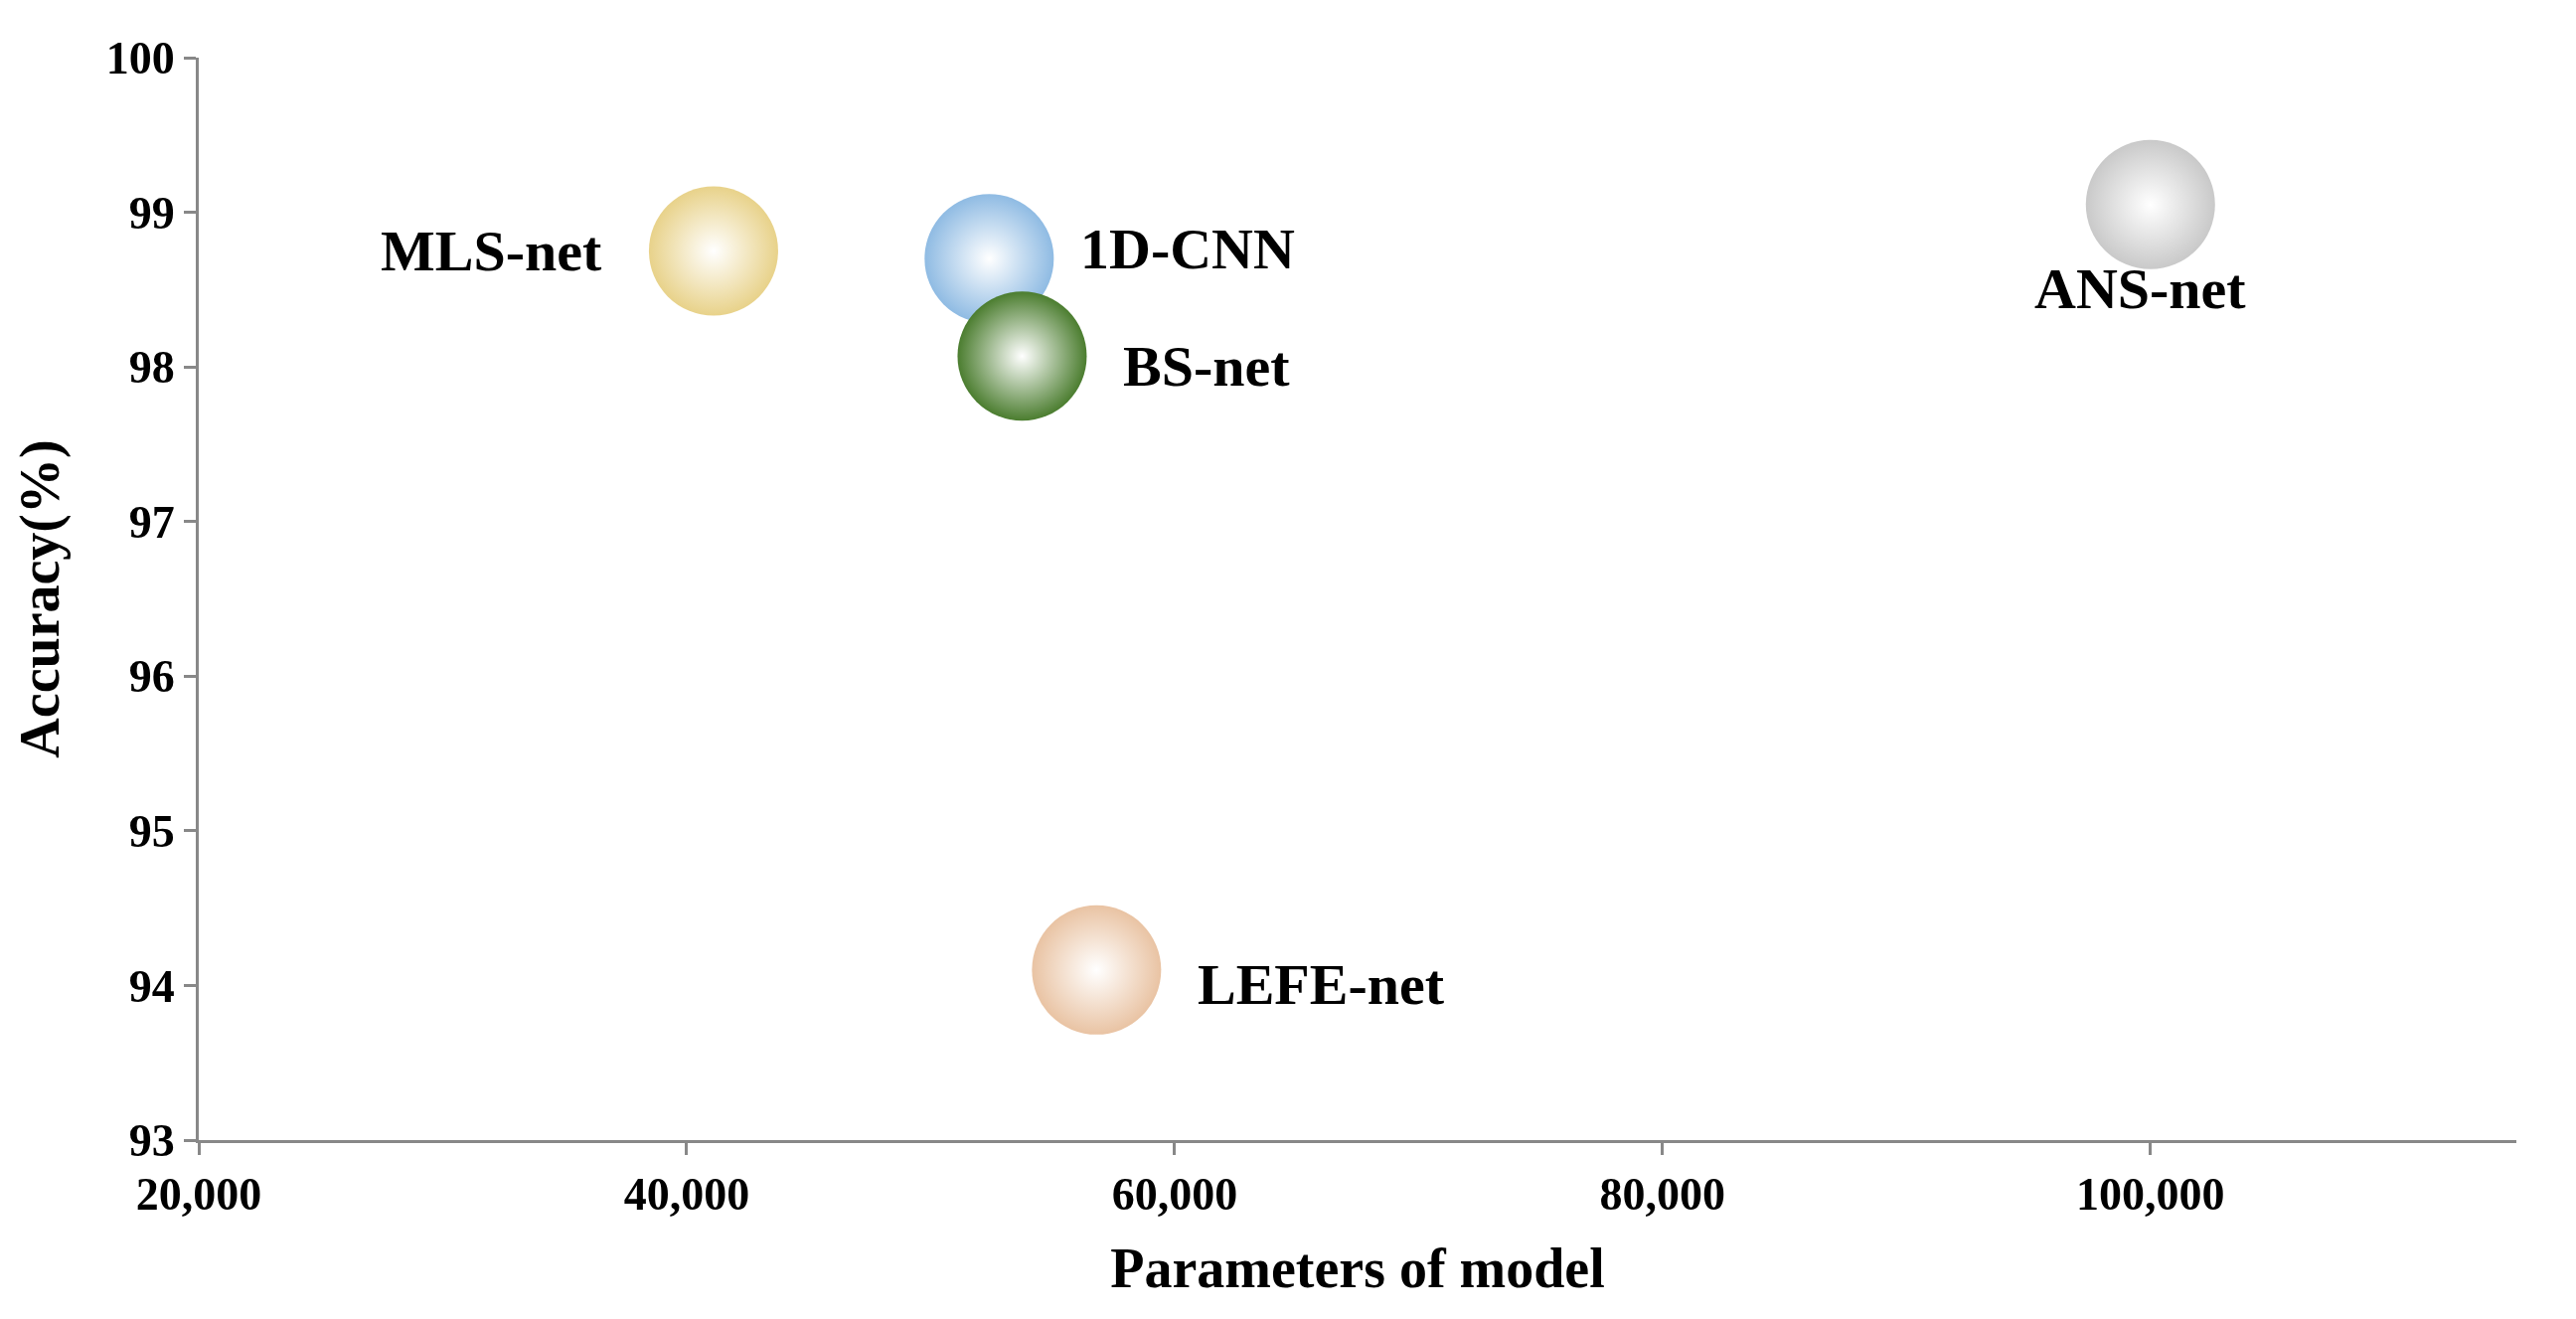 Image resolution: width=2576 pixels, height=1319 pixels. Describe the element at coordinates (1174, 1195) in the screenshot. I see `x-tick-label: 60,000` at that location.